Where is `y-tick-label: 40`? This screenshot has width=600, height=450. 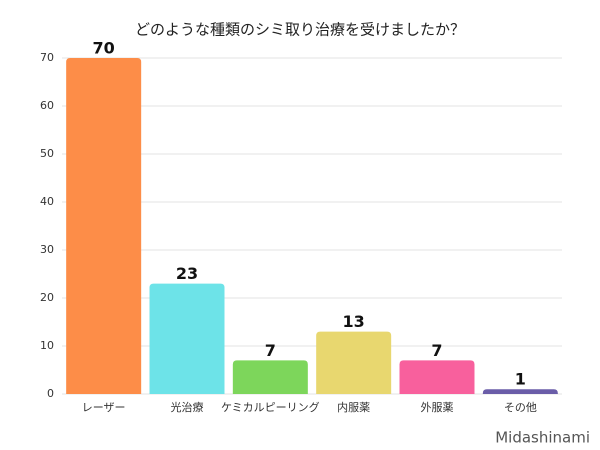
y-tick-label: 40 is located at coordinates (47, 201).